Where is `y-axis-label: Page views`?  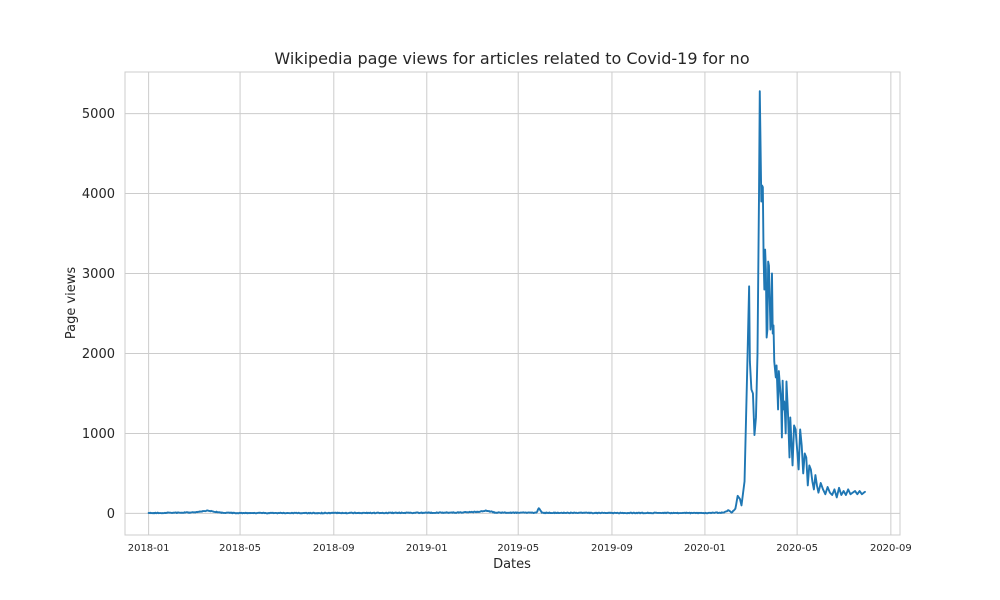
y-axis-label: Page views is located at coordinates (71, 303).